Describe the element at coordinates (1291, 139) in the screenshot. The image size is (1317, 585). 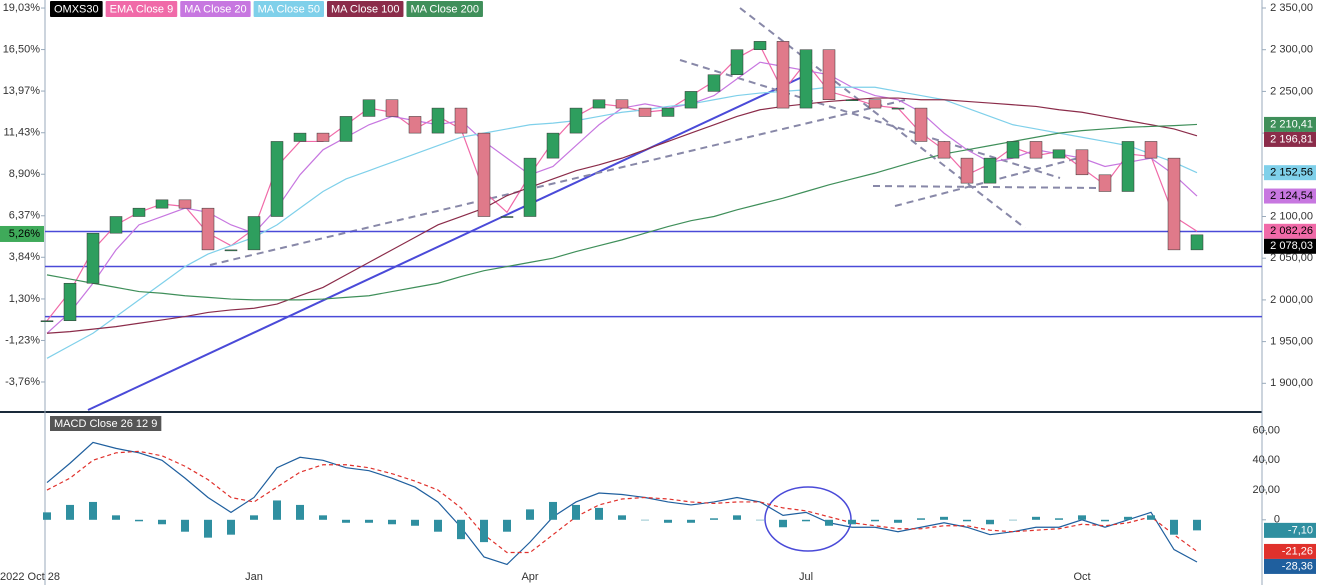
I see `last-value-label: 2 196,81` at that location.